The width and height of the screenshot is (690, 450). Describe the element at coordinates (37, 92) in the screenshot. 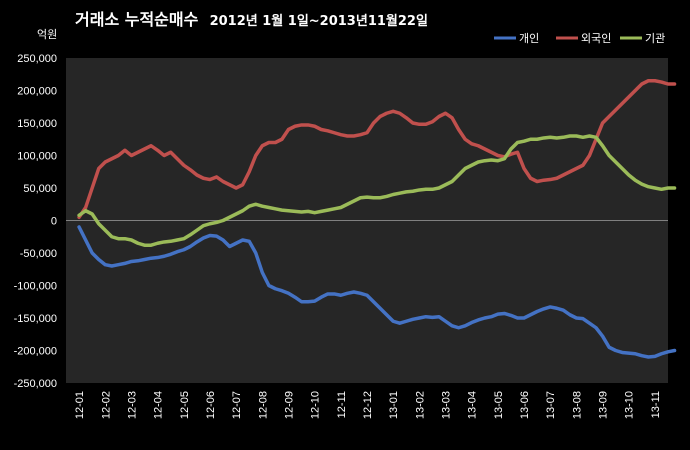

I see `y-tick-label: 200,000` at that location.